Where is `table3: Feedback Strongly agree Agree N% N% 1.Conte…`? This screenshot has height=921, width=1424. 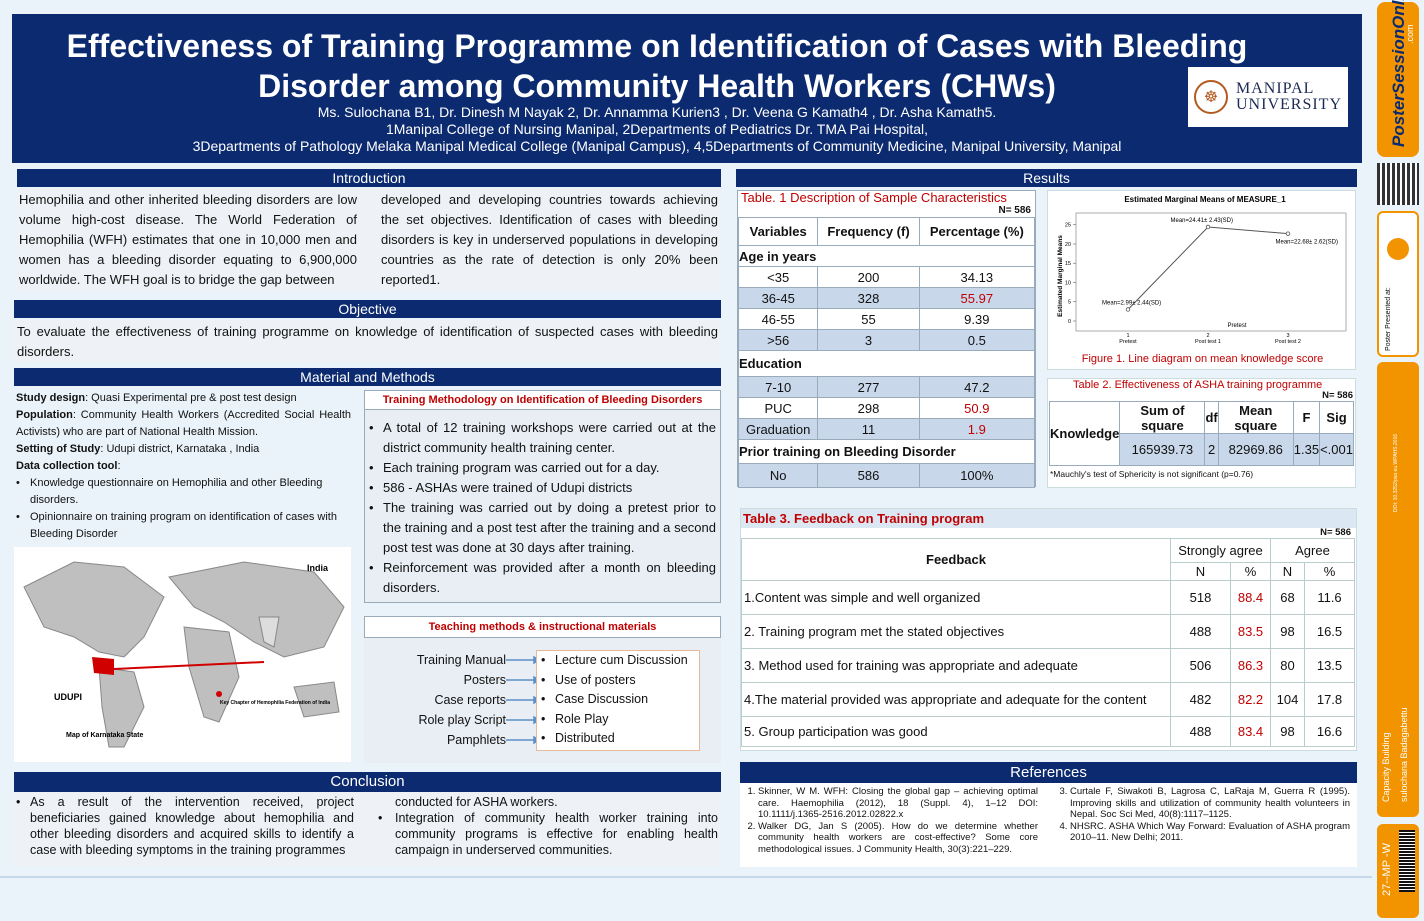 table3: Feedback Strongly agree Agree N% N% 1.Conte… is located at coordinates (1048, 642).